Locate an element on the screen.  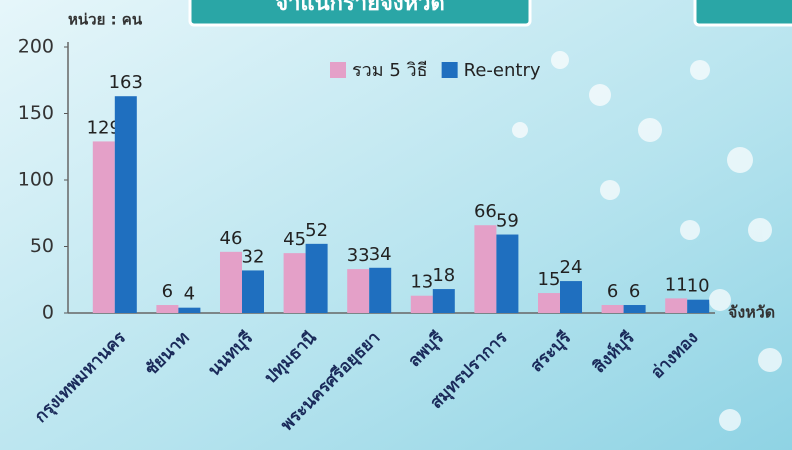
title-box is located at coordinates (360, 13).